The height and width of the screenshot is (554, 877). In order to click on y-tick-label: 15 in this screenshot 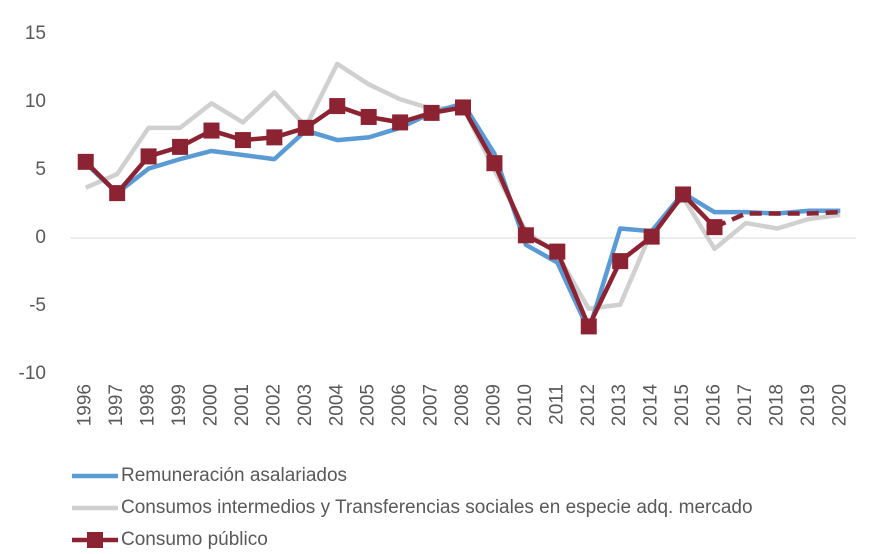, I will do `click(35, 33)`.